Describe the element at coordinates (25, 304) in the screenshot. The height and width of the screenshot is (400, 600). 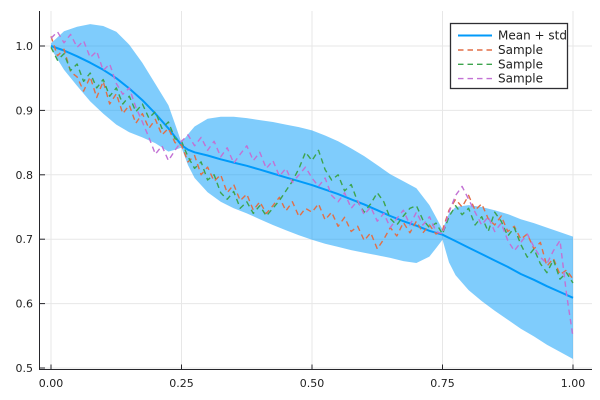
I see `y-tick-label: 0.6` at that location.